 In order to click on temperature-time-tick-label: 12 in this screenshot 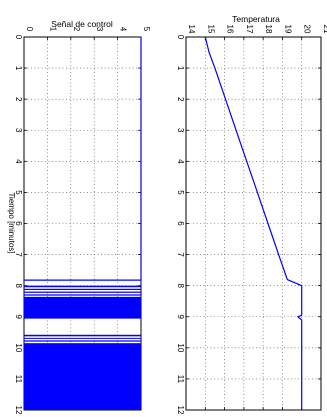, I will do `click(180, 410)`.